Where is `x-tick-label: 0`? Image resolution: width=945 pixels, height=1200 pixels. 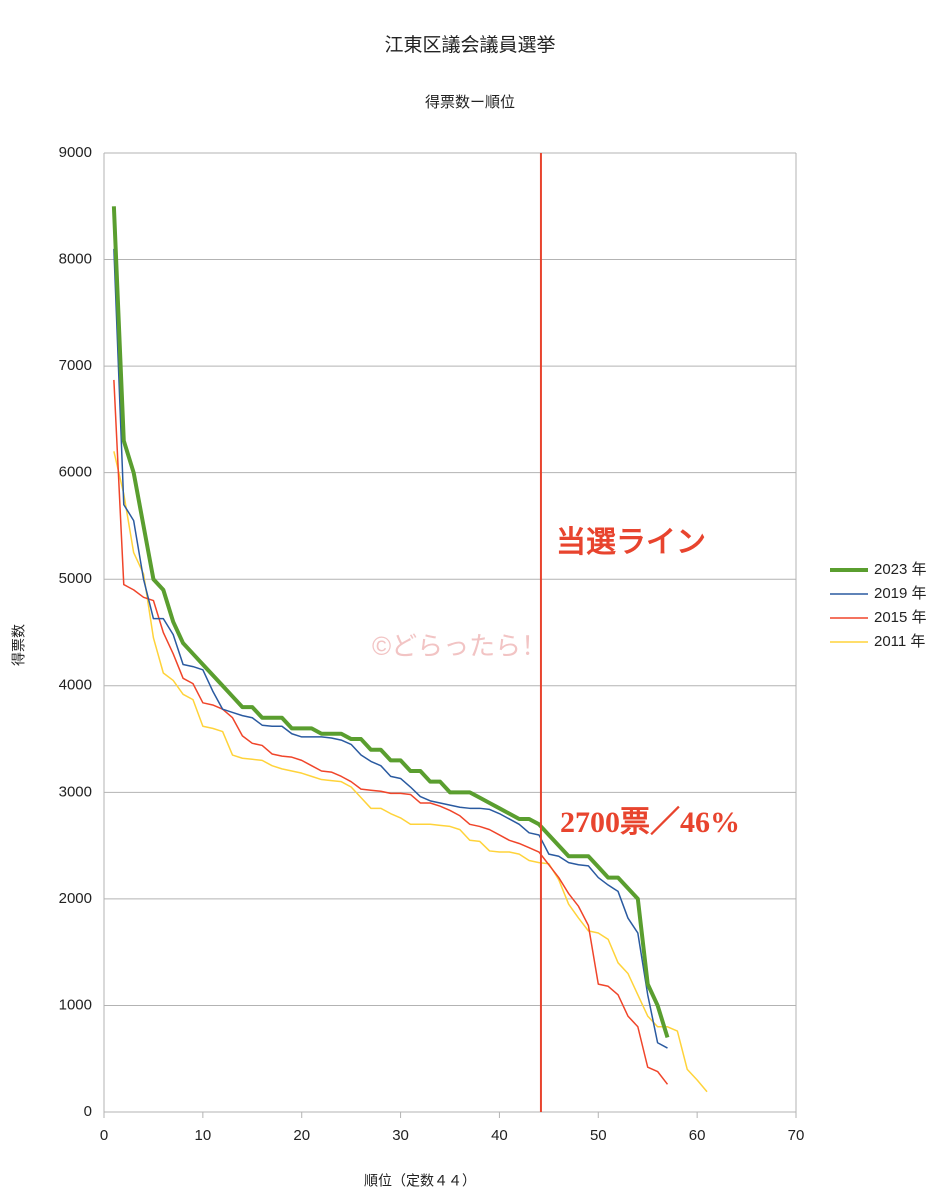 x-tick-label: 0 is located at coordinates (104, 1135).